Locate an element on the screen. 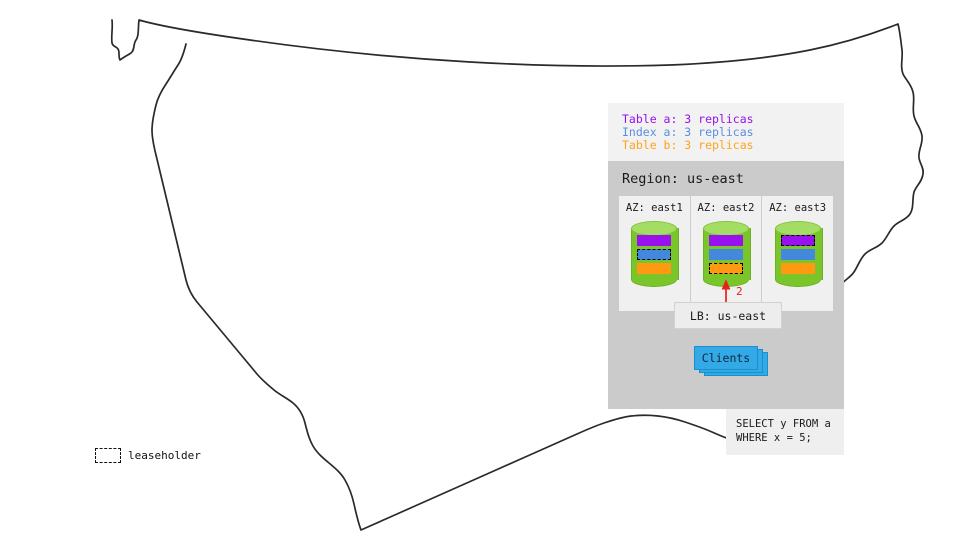 Image resolution: width=960 pixels, height=540 pixels. client-card-front: Clients is located at coordinates (726, 358).